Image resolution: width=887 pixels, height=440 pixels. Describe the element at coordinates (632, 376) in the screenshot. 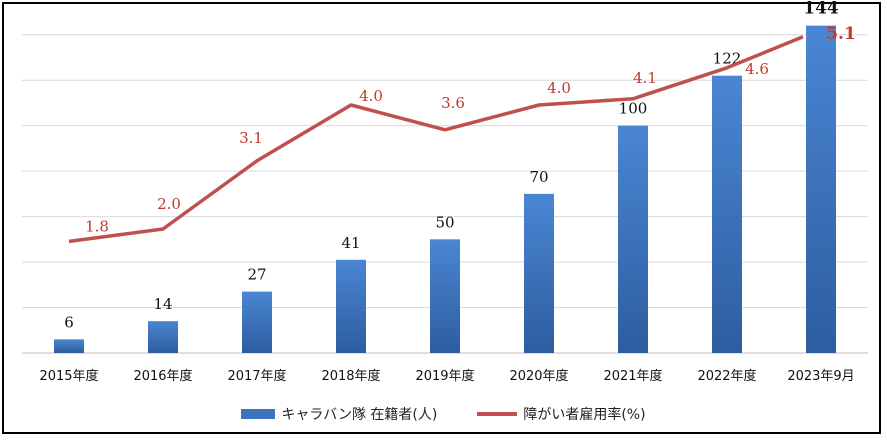

I see `x-tick-label: 2021年度` at that location.